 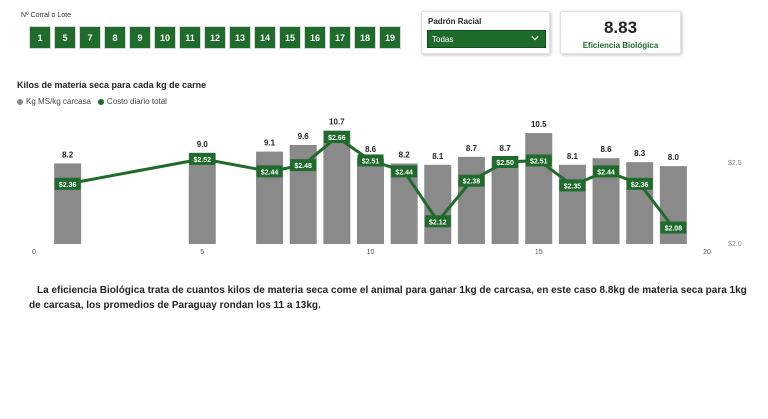 What do you see at coordinates (455, 21) in the screenshot?
I see `padron-racial-title: Padrón Racial` at bounding box center [455, 21].